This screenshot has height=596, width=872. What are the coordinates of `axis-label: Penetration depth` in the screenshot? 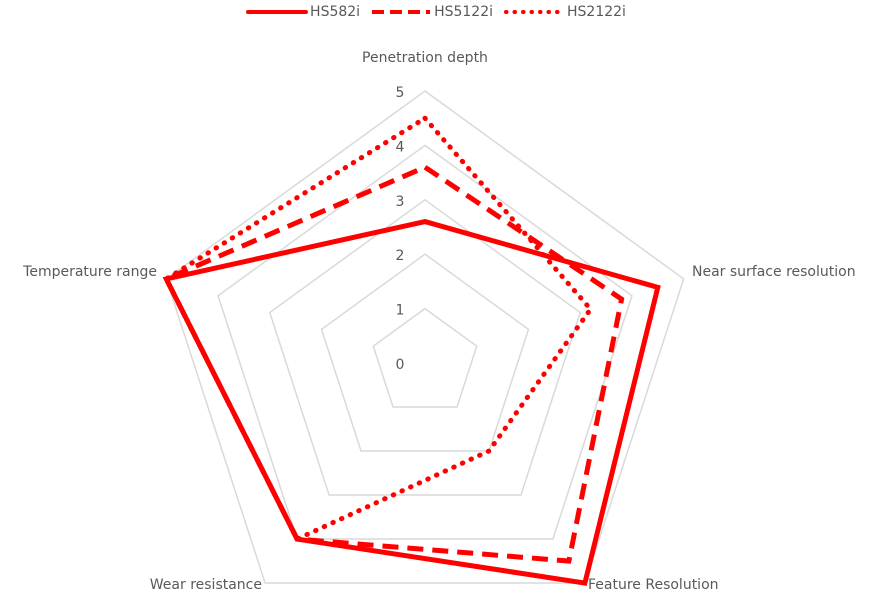 It's located at (425, 58).